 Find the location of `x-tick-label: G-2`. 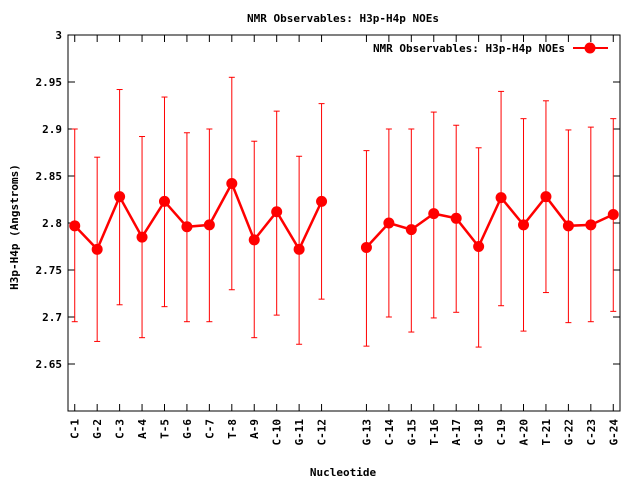

x-tick-label: G-2 is located at coordinates (97, 429).